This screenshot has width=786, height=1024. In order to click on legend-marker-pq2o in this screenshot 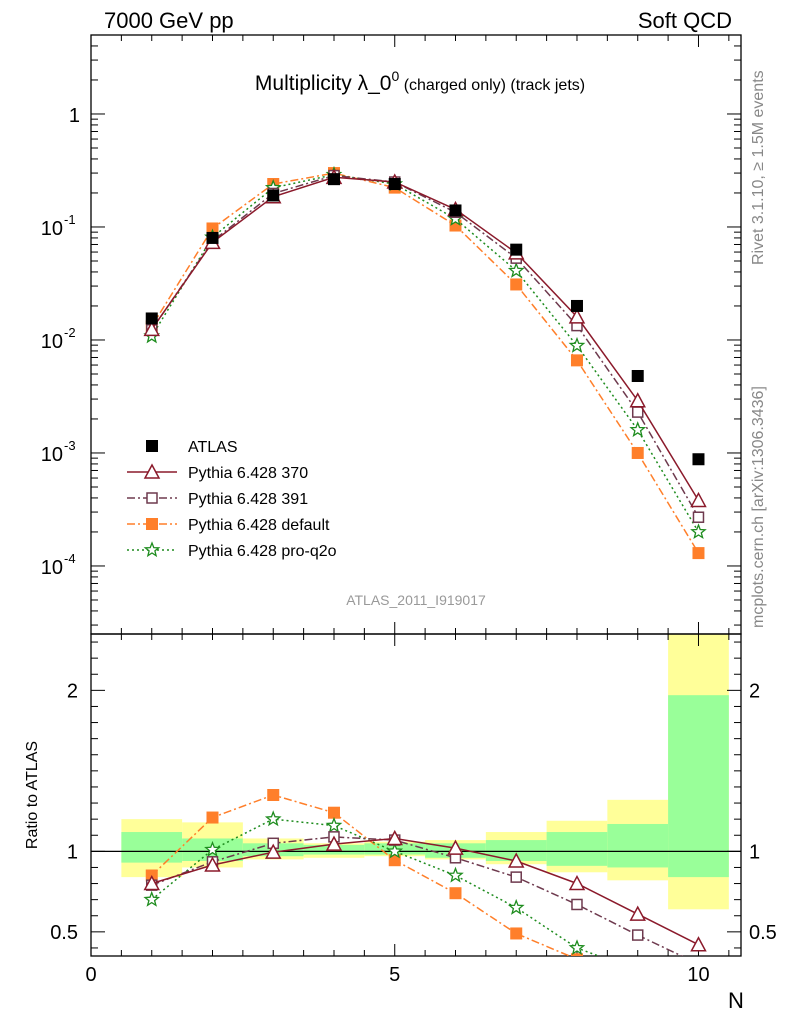, I will do `click(152, 549)`.